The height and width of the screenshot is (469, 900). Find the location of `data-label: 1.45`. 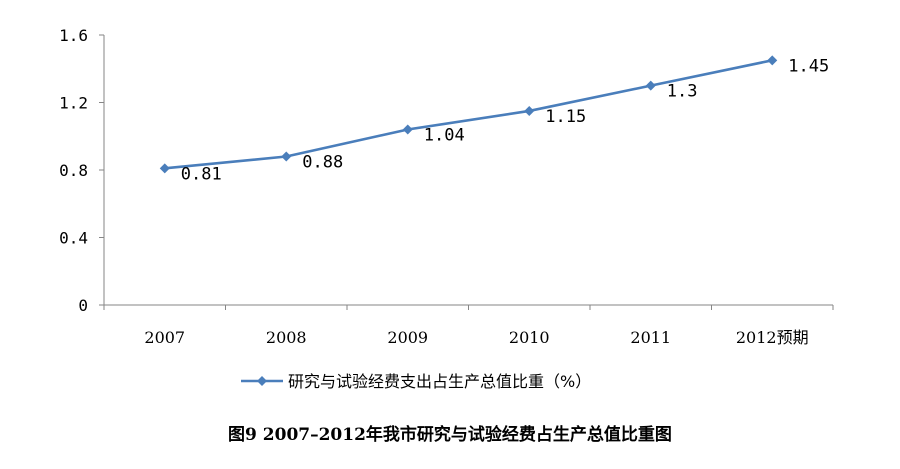

data-label: 1.45 is located at coordinates (808, 66).